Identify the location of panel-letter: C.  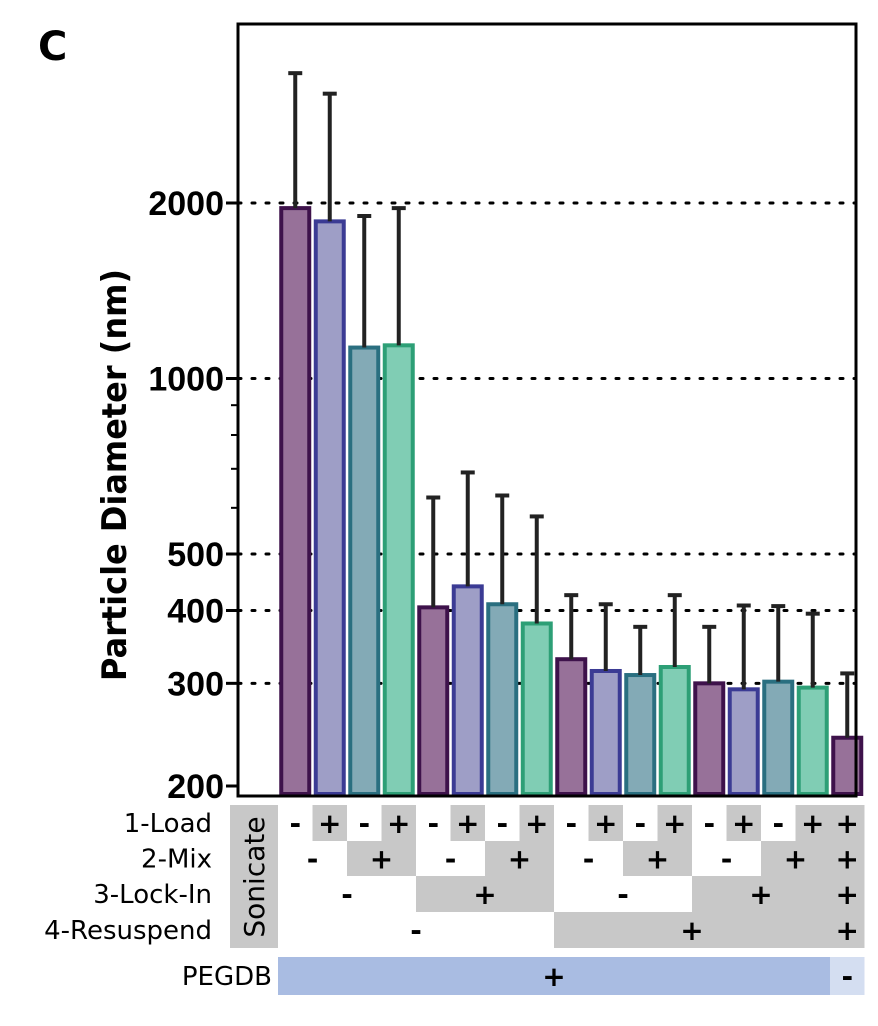
(52, 47).